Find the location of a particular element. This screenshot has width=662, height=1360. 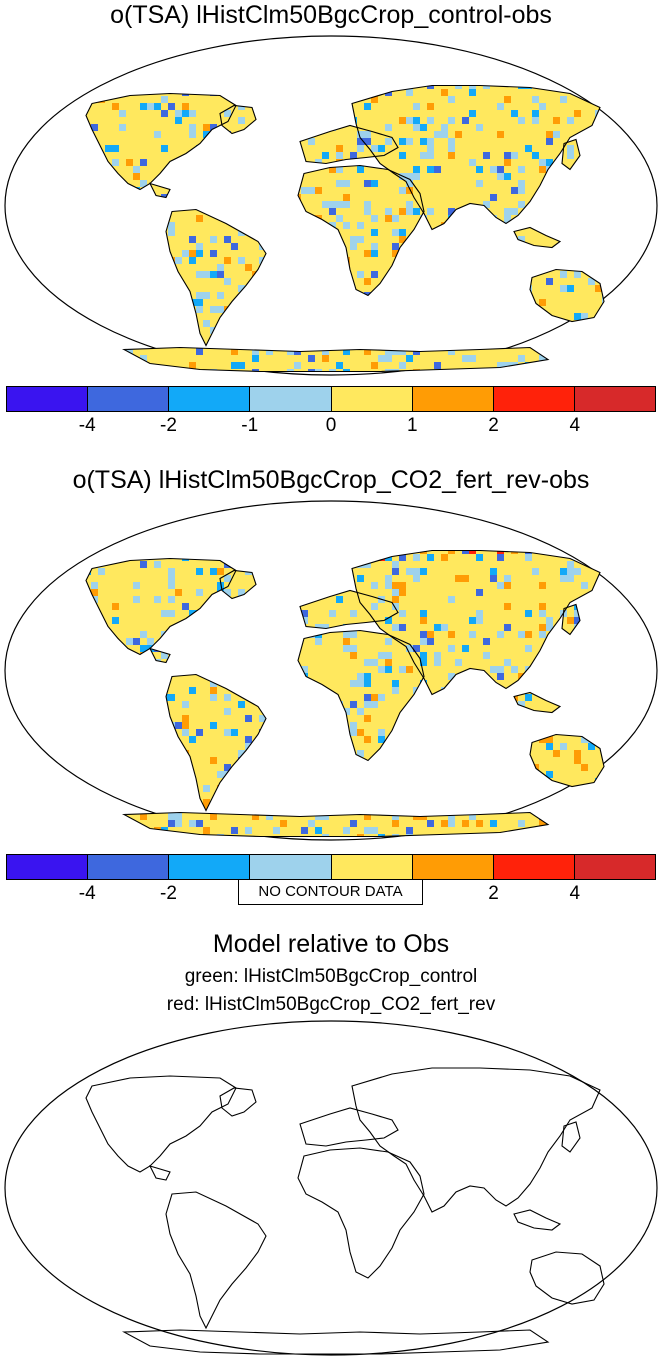

panel-1-colorbar is located at coordinates (331, 399).